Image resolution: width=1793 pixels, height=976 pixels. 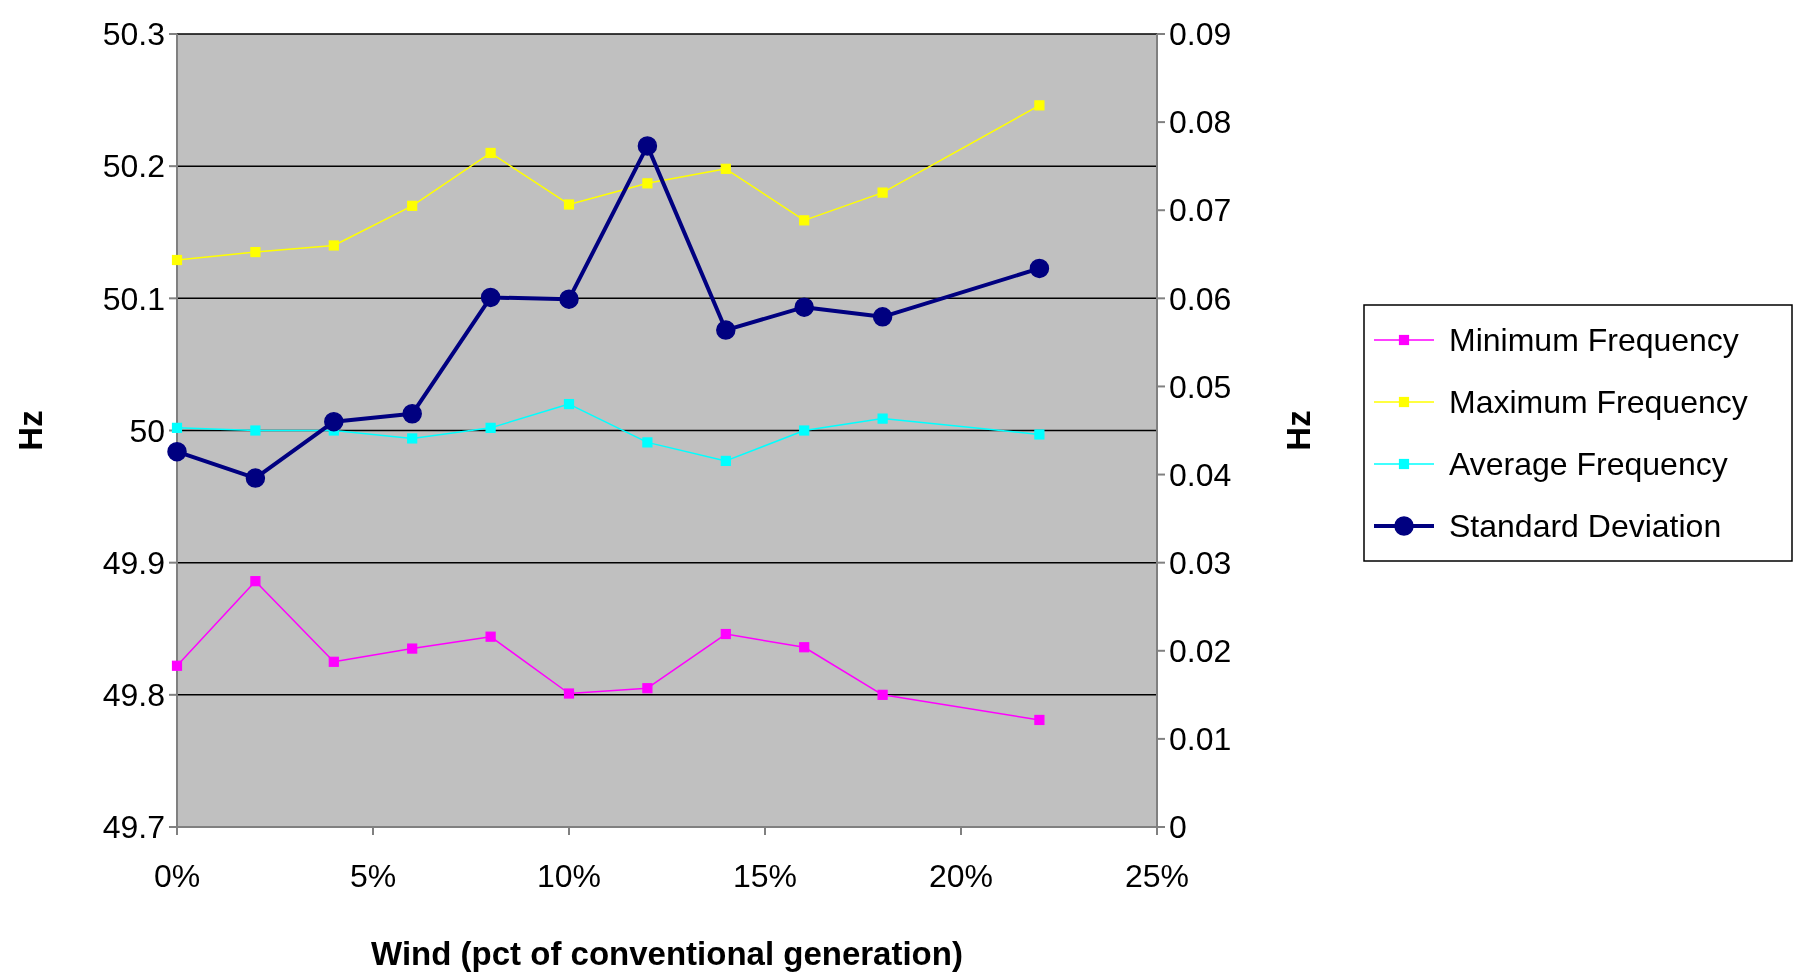 I want to click on y-tick-label: 50, so click(x=147, y=430).